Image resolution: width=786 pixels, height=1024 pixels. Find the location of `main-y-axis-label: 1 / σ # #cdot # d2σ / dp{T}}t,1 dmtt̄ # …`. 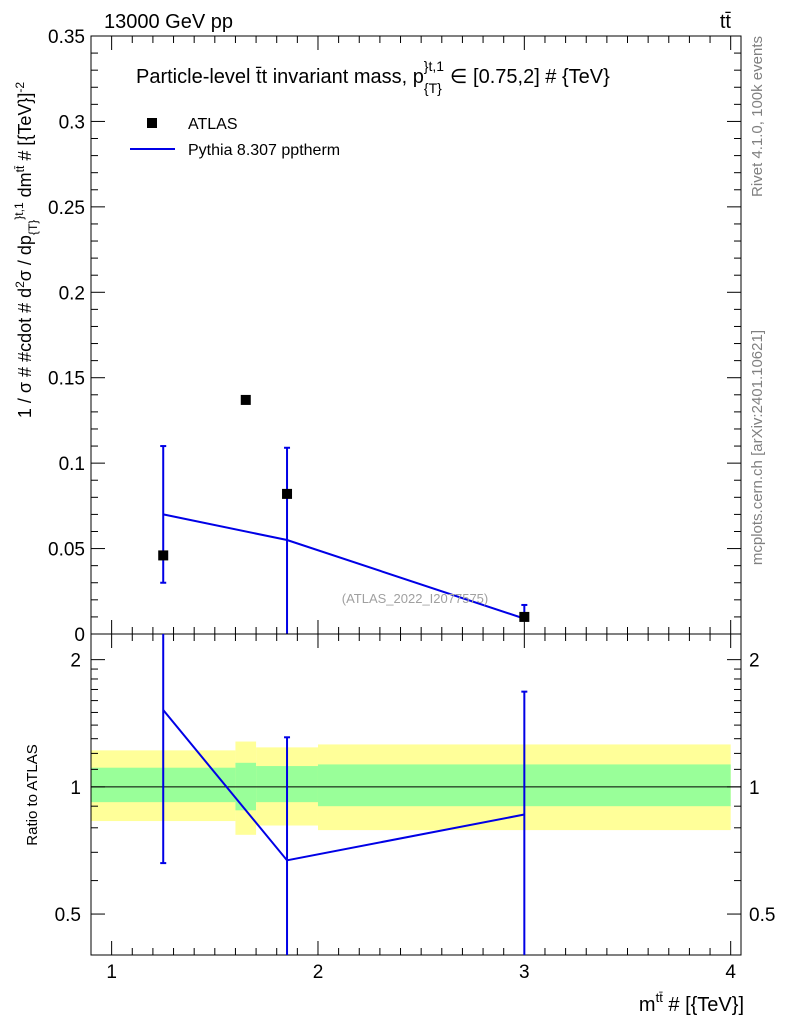

main-y-axis-label: 1 / σ # #cdot # d2σ / dp{T}}t,1 dmtt̄ # … is located at coordinates (26, 250).